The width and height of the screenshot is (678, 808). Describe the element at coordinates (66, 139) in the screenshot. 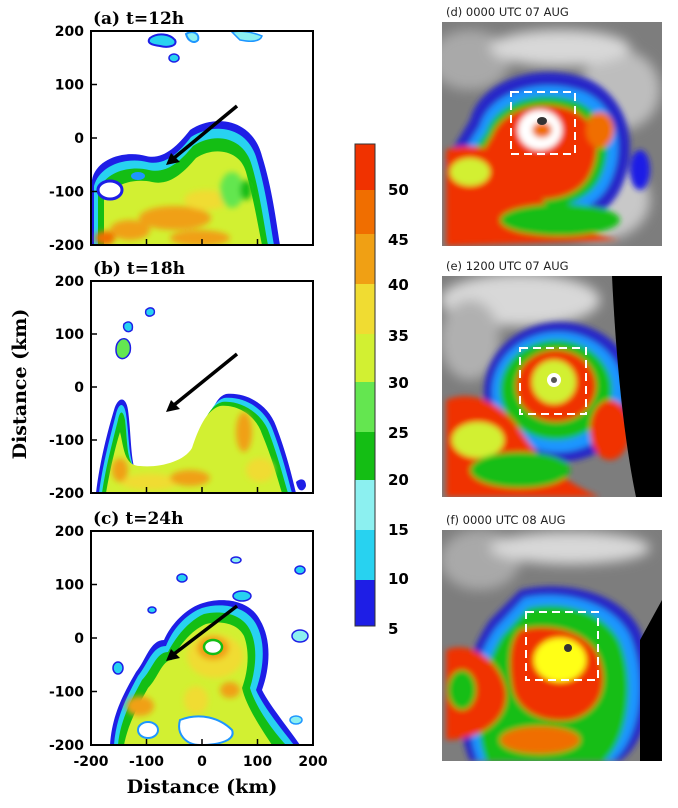

I see `panel-a-yticklabels: 200 100 0 -100 -200` at that location.